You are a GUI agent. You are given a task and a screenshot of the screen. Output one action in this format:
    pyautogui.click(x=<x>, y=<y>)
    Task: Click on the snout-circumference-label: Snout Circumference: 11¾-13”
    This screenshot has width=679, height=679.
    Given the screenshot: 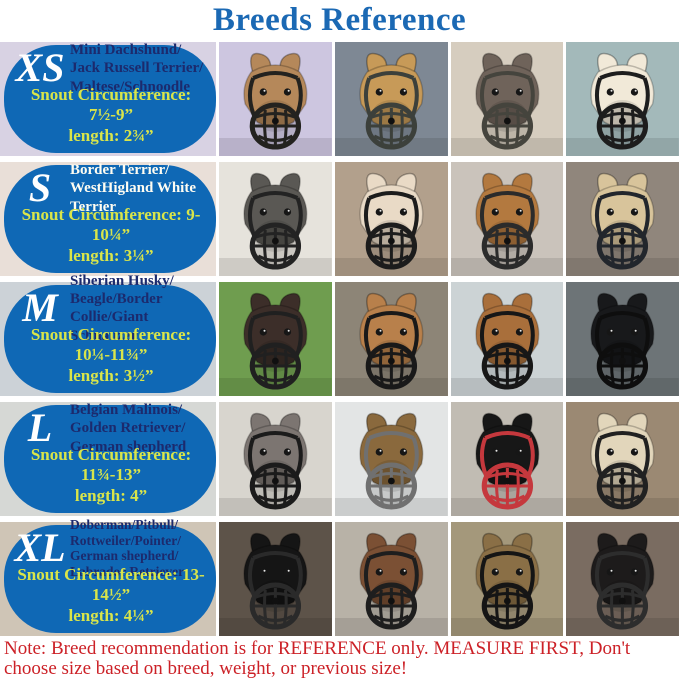 What is the action you would take?
    pyautogui.click(x=111, y=464)
    